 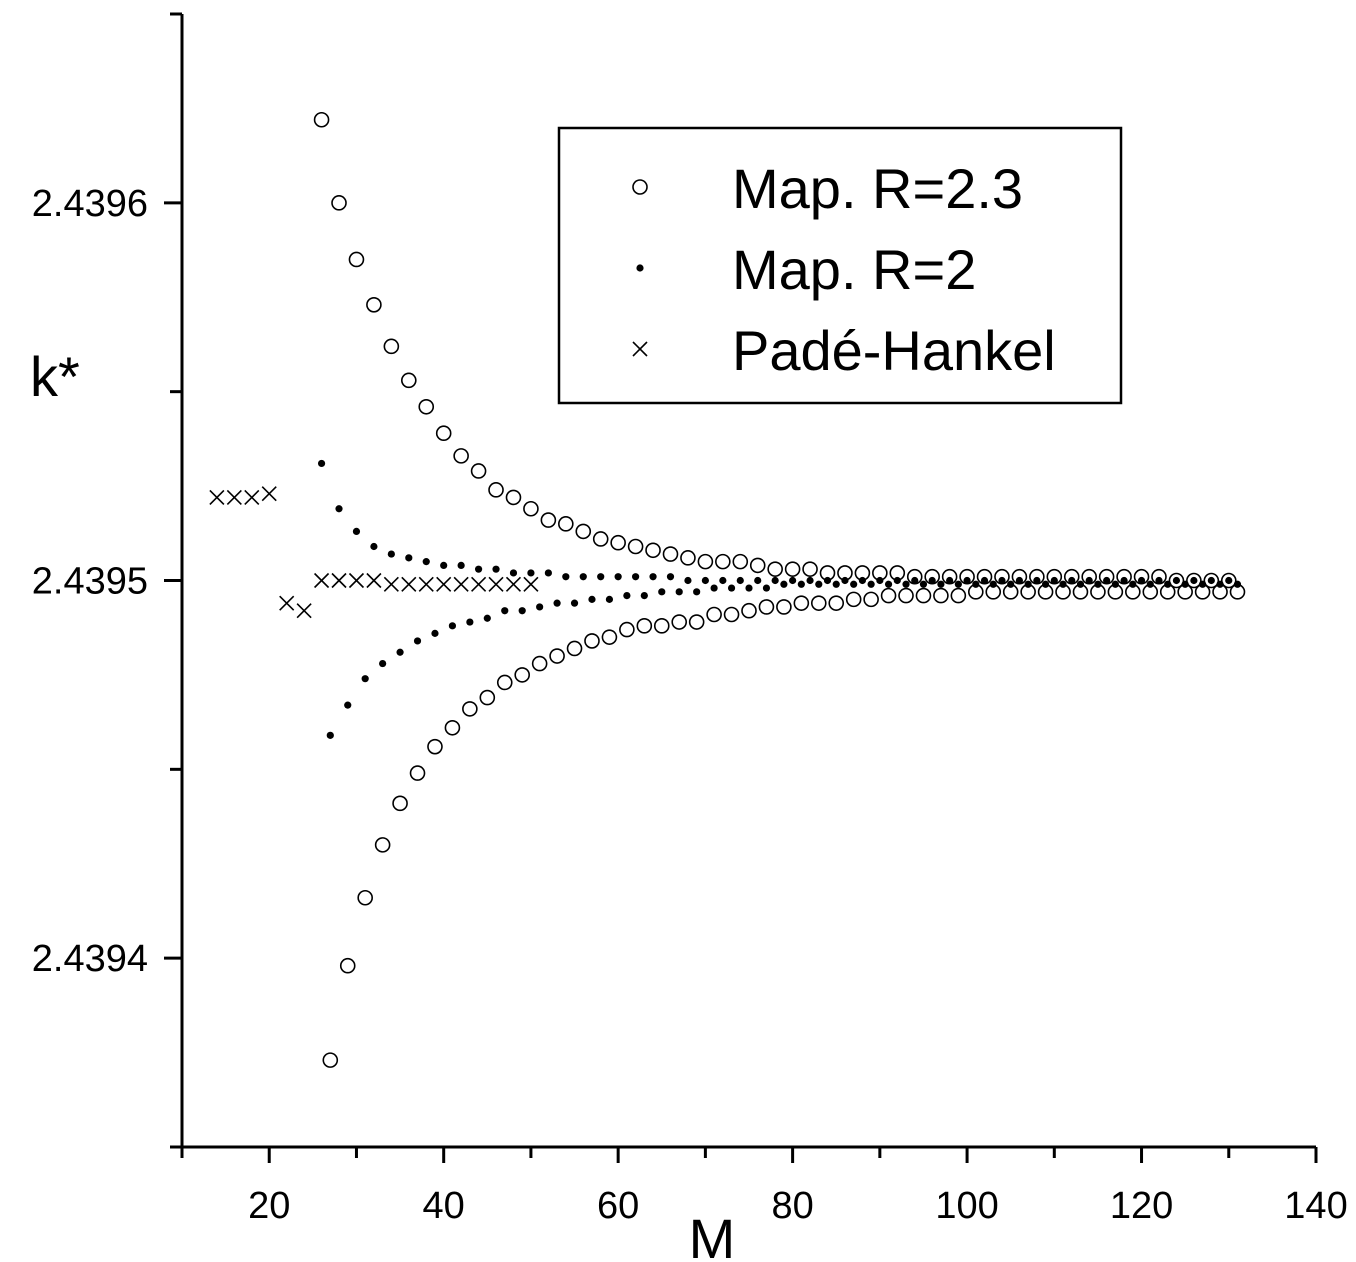 What do you see at coordinates (618, 1206) in the screenshot?
I see `x-tick-label: 60` at bounding box center [618, 1206].